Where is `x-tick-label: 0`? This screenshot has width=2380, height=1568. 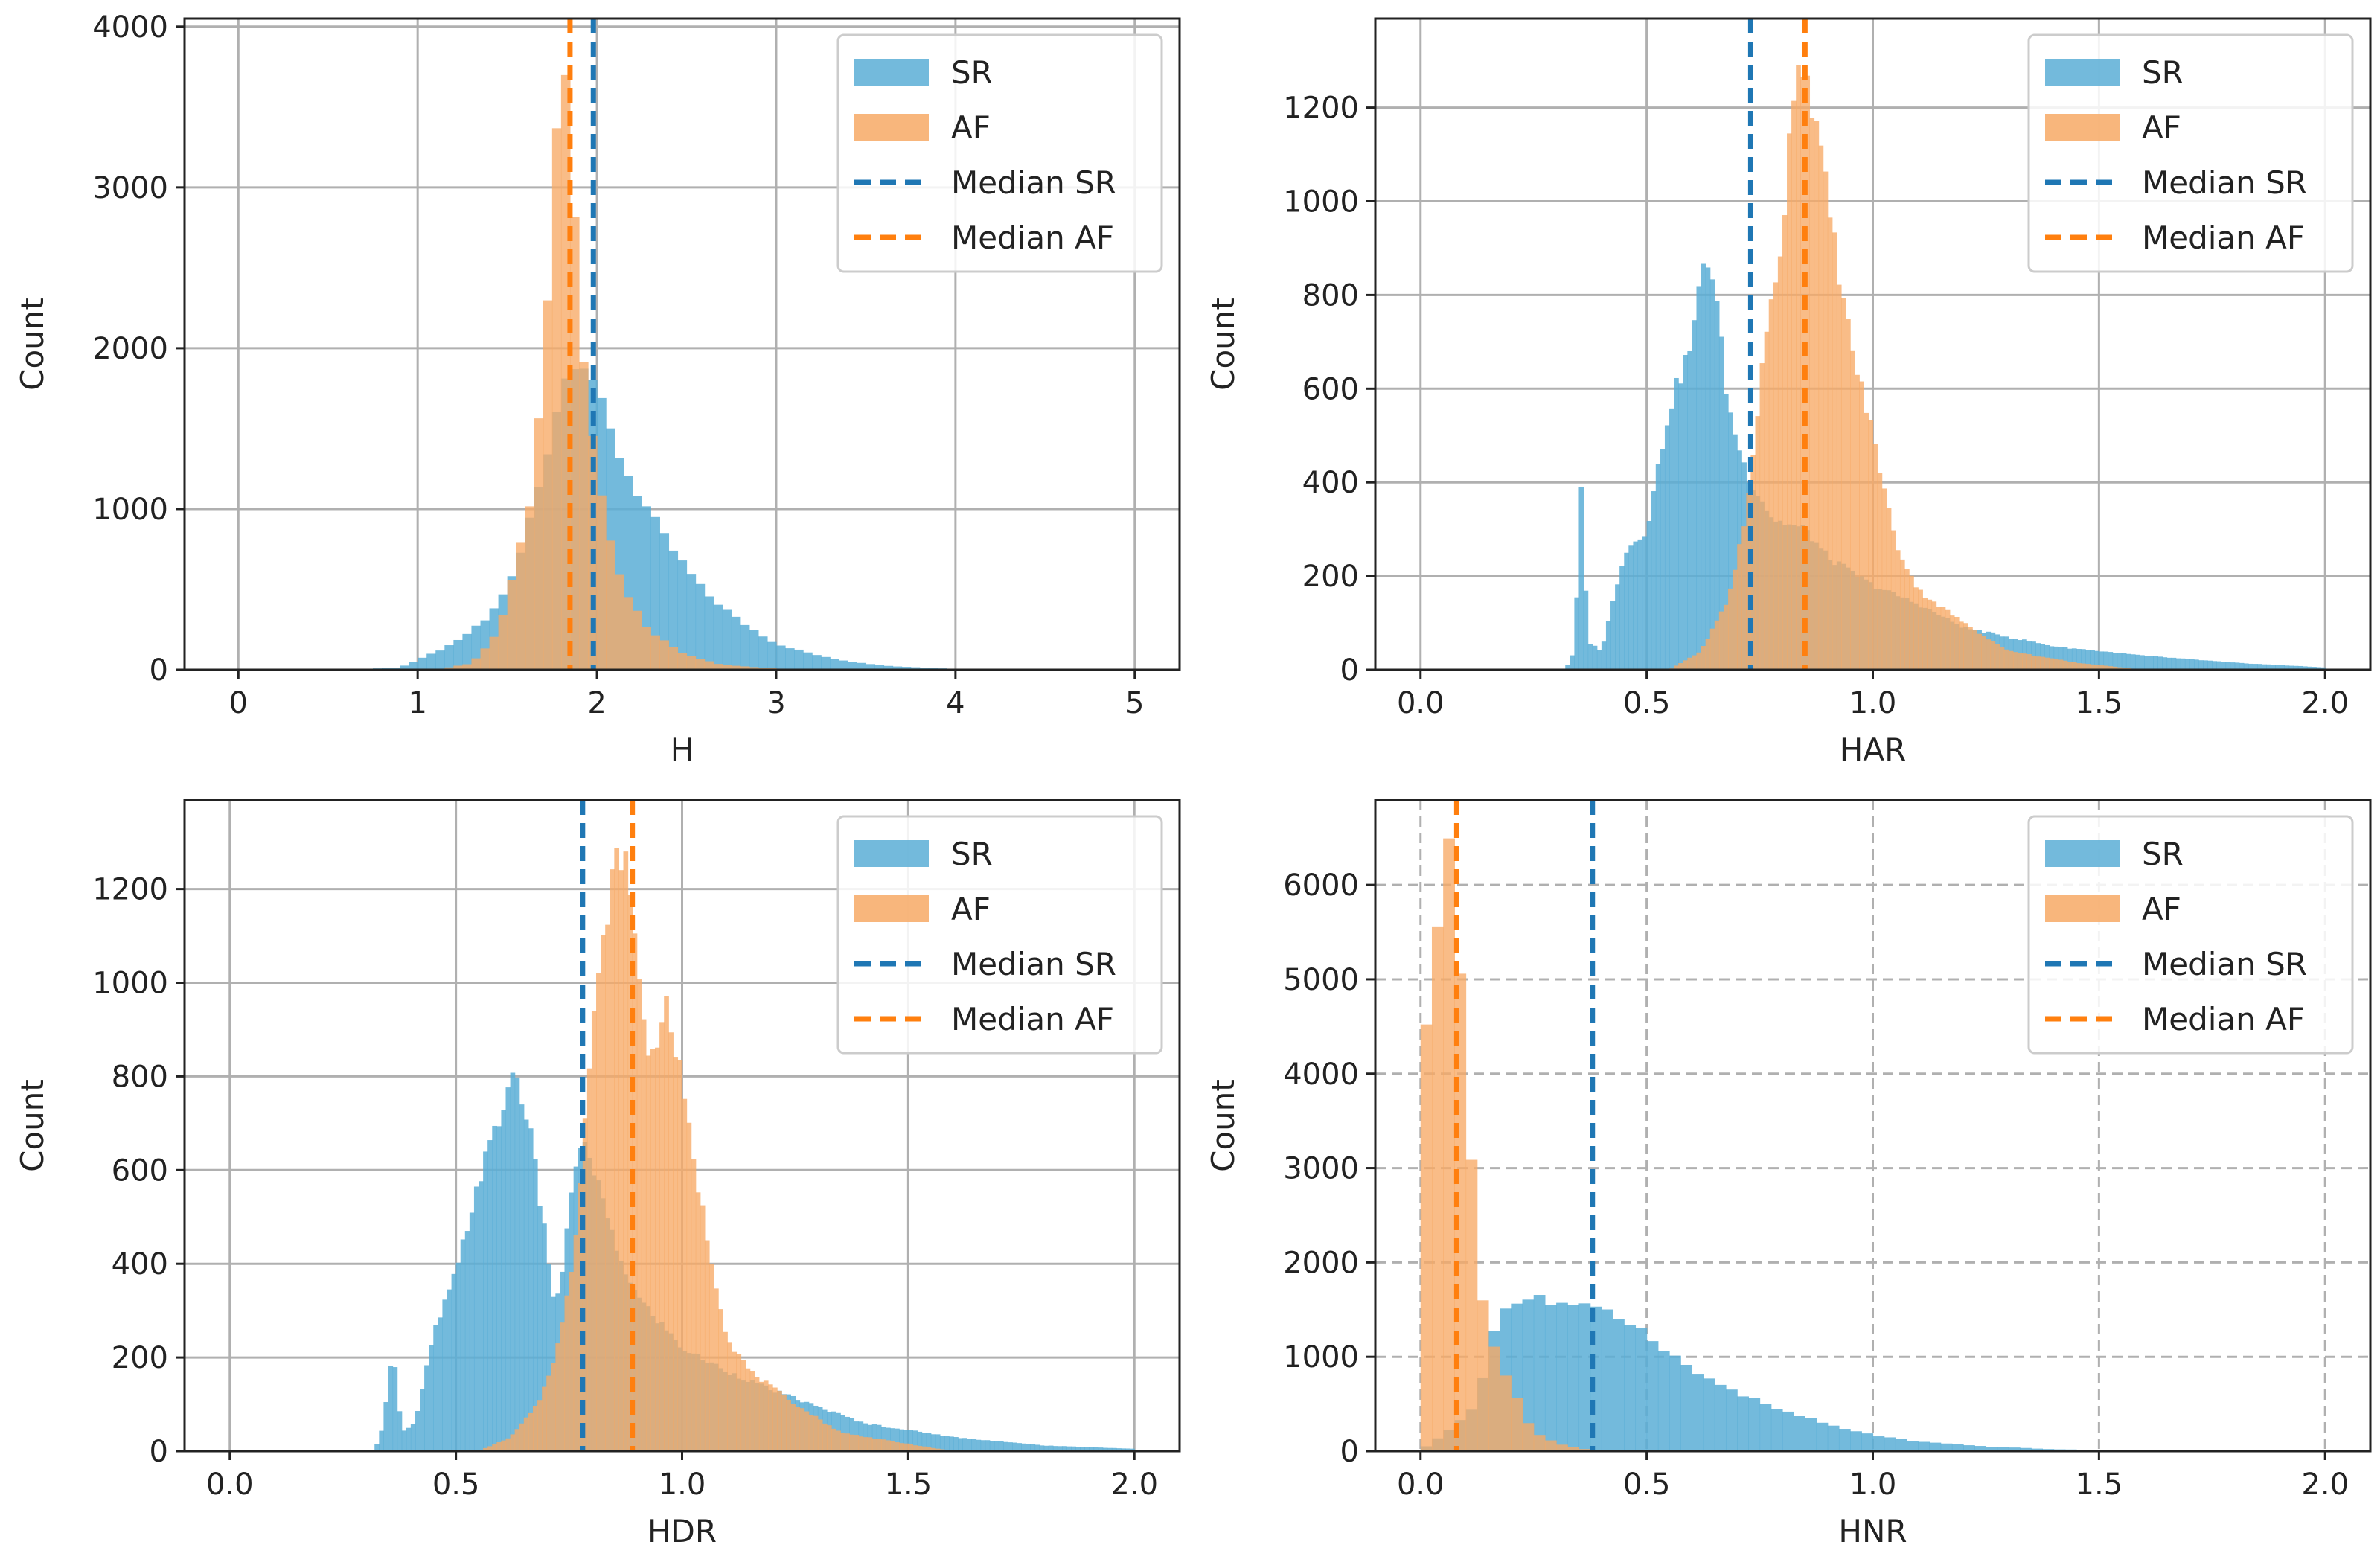
x-tick-label: 0 is located at coordinates (238, 703).